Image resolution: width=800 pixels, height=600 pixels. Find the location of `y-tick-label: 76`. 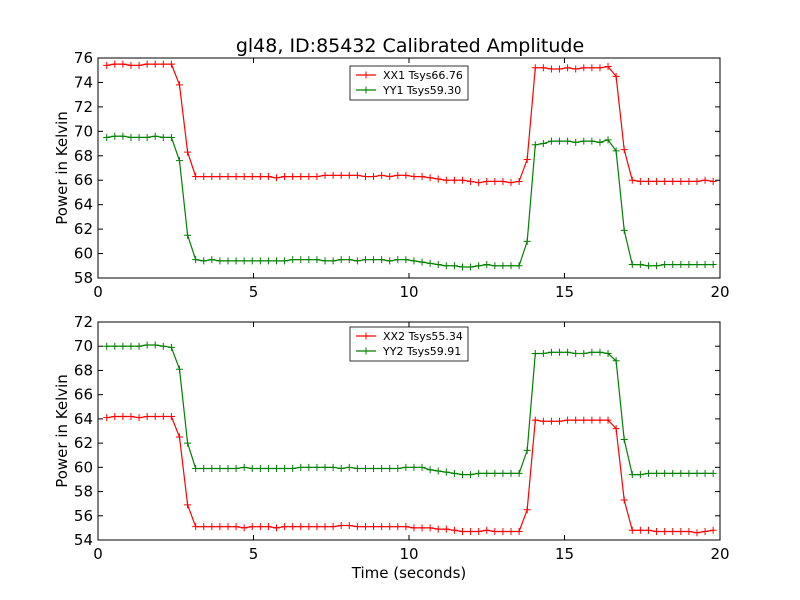

y-tick-label: 76 is located at coordinates (83, 58).